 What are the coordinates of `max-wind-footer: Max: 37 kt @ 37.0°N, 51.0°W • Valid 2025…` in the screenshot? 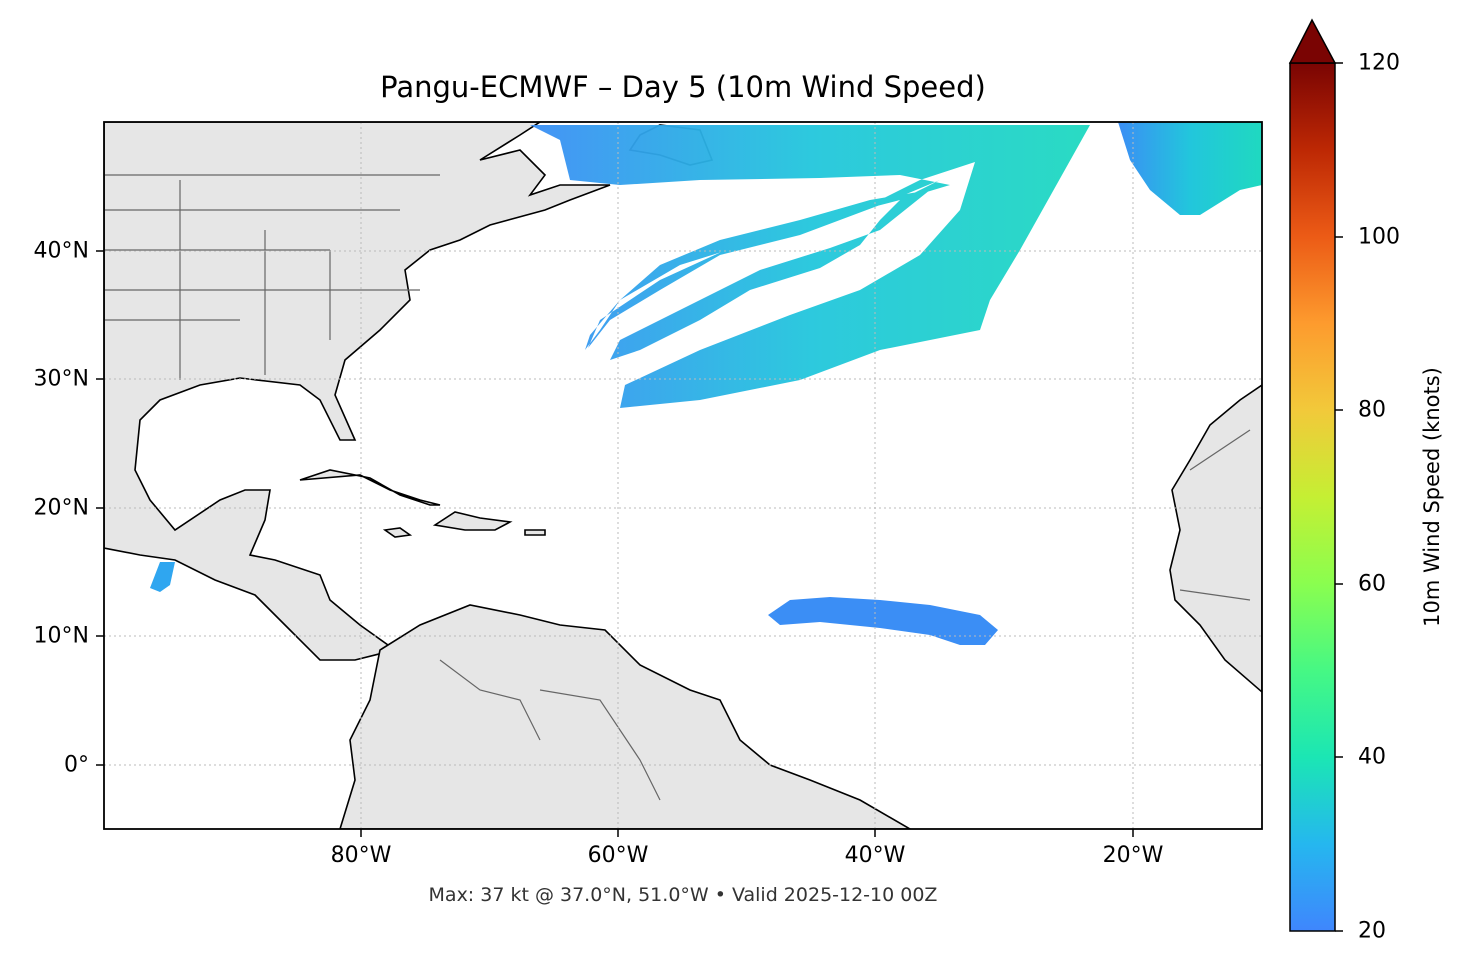 It's located at (683, 895).